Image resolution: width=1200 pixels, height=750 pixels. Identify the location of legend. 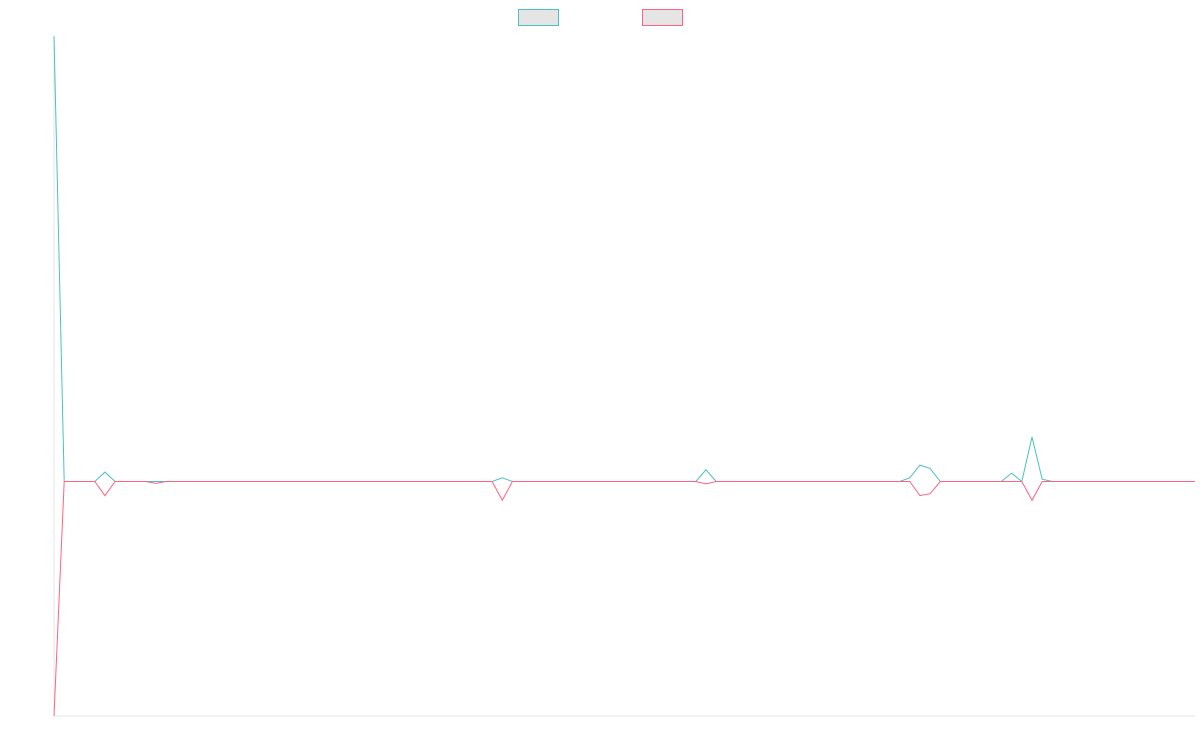
(600, 17).